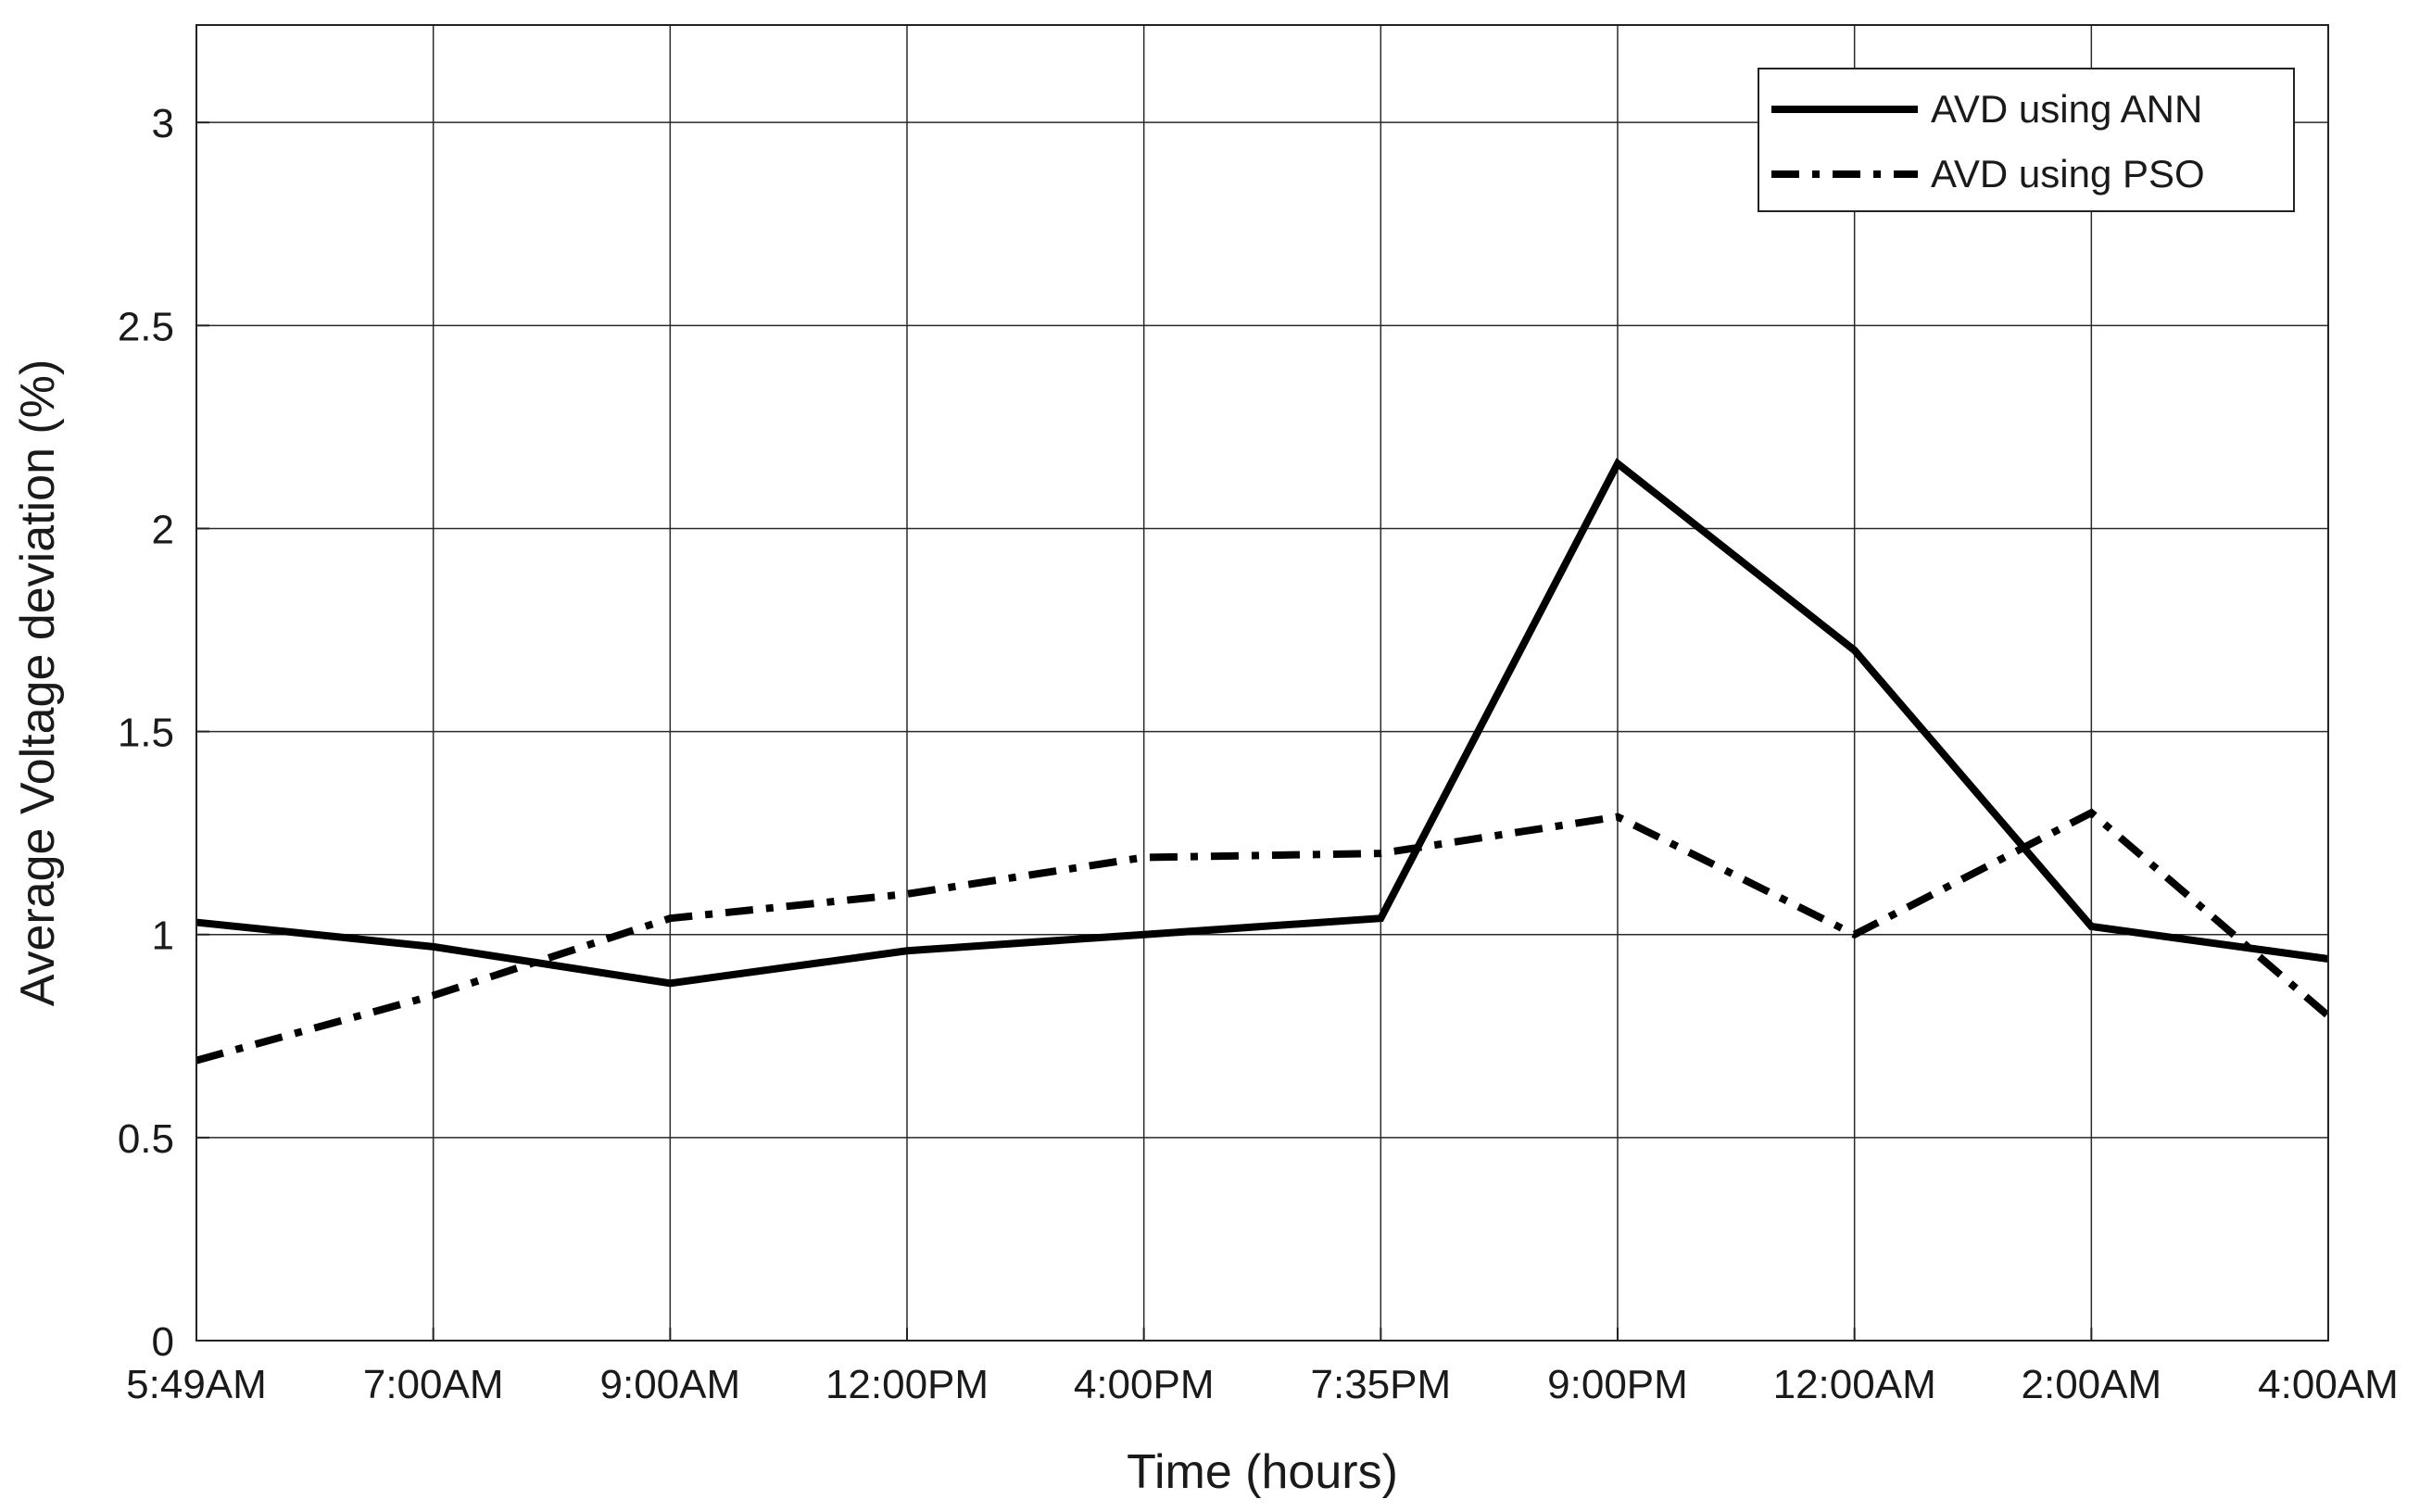 Image resolution: width=2432 pixels, height=1512 pixels. I want to click on y-tick-label: 2.5, so click(146, 326).